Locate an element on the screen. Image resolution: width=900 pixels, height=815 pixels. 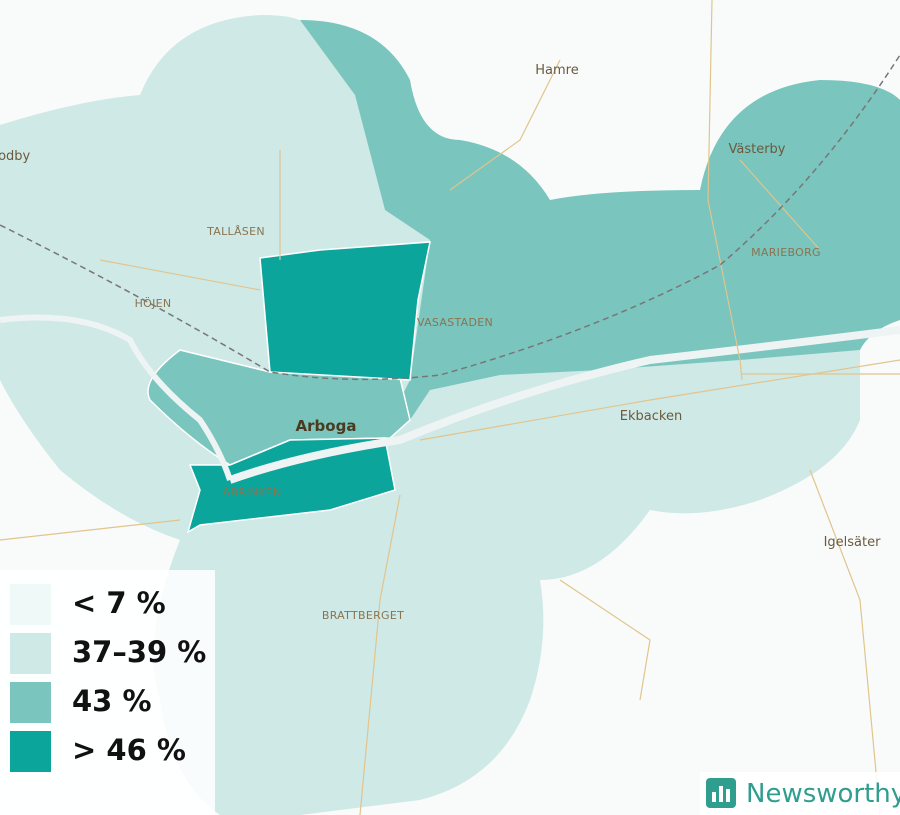
place-label: MARIEBORG is located at coordinates (786, 252).